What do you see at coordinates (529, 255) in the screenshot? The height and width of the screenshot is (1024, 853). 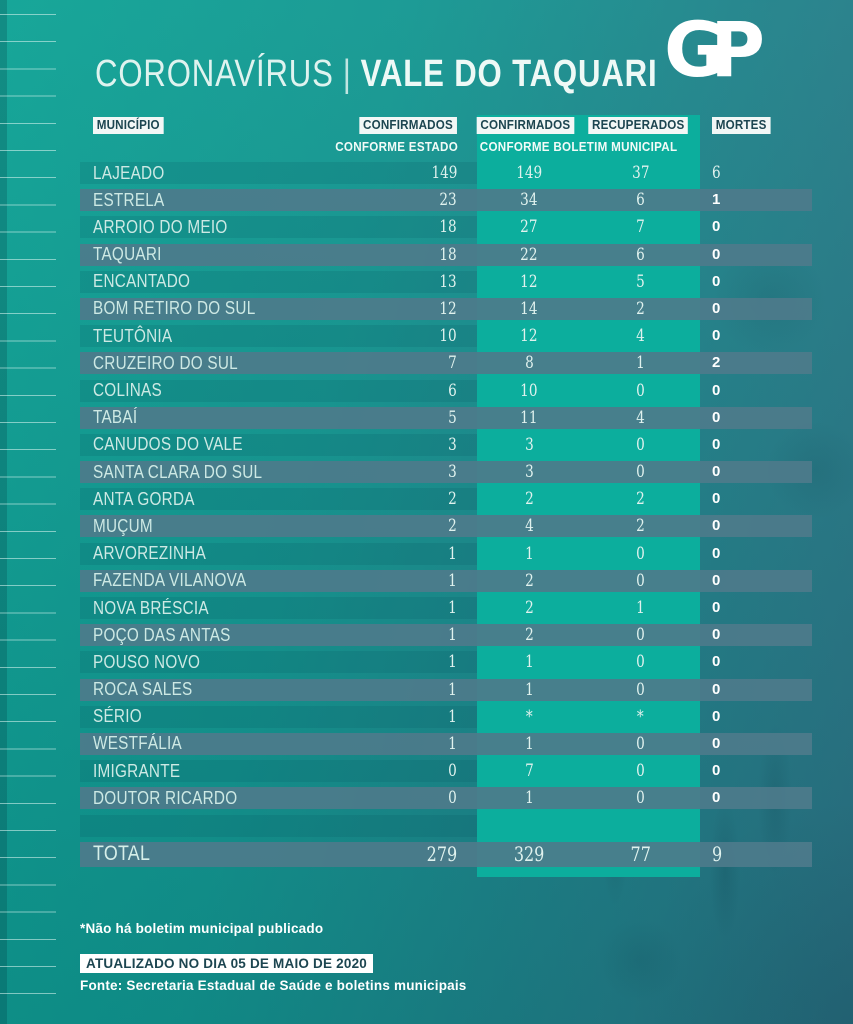 I see `municipal-confirmados-cell: 22` at bounding box center [529, 255].